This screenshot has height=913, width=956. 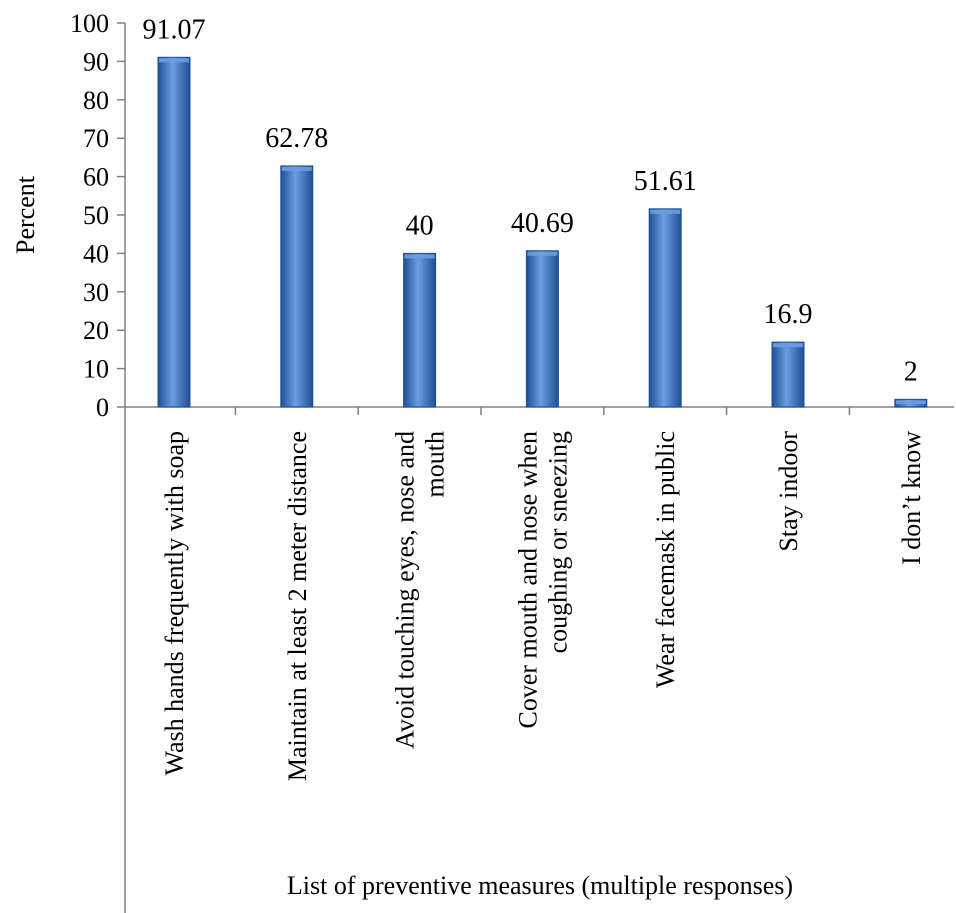 I want to click on data-label: 51.61, so click(x=665, y=181).